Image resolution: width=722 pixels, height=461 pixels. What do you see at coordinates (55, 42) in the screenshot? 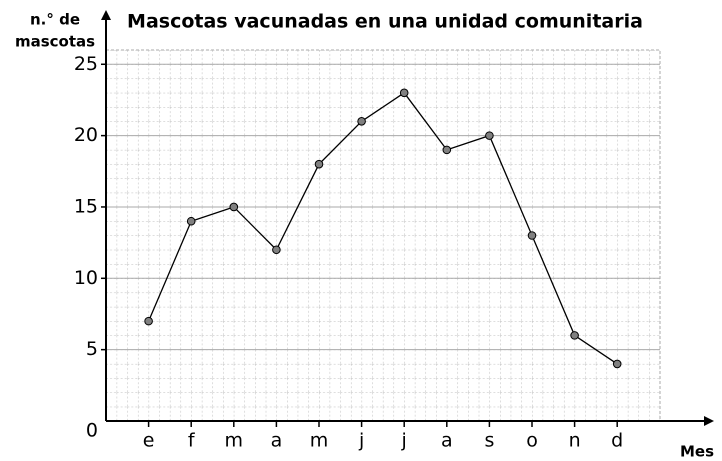
I see `y-axis-label: mascotas` at bounding box center [55, 42].